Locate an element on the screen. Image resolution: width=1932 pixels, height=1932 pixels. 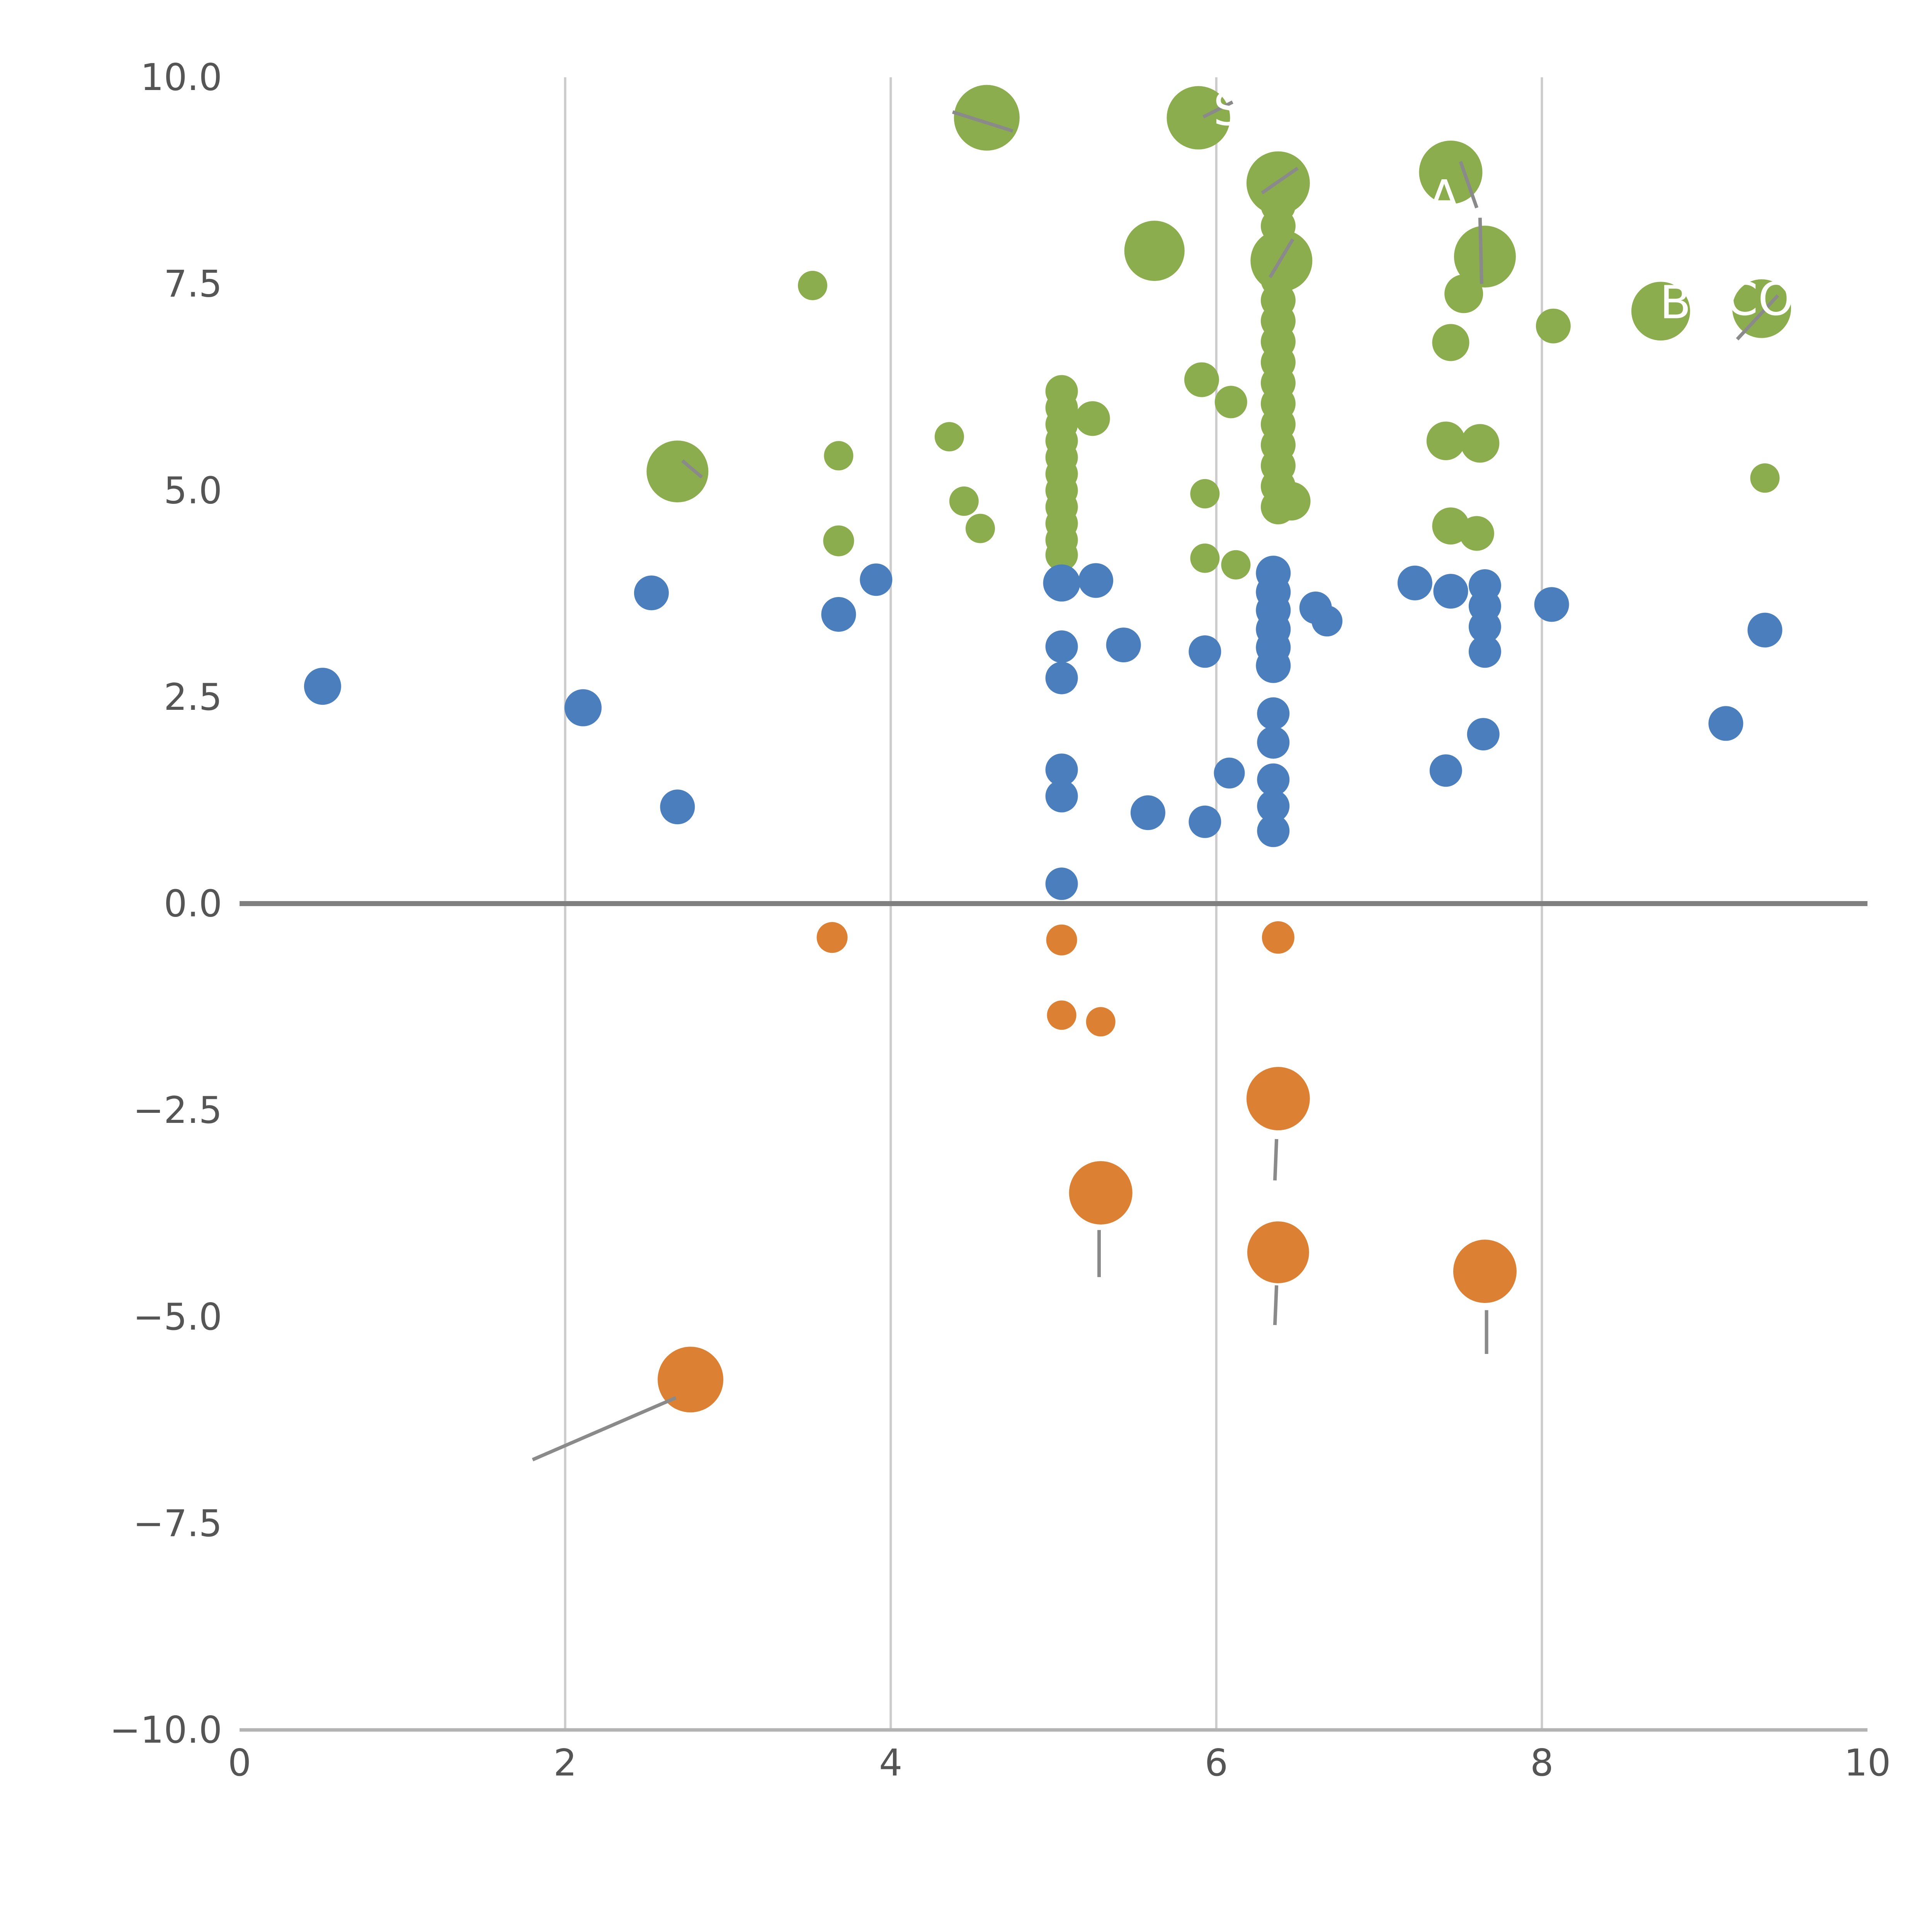
y-tick-label: 0.0 is located at coordinates (193, 904).